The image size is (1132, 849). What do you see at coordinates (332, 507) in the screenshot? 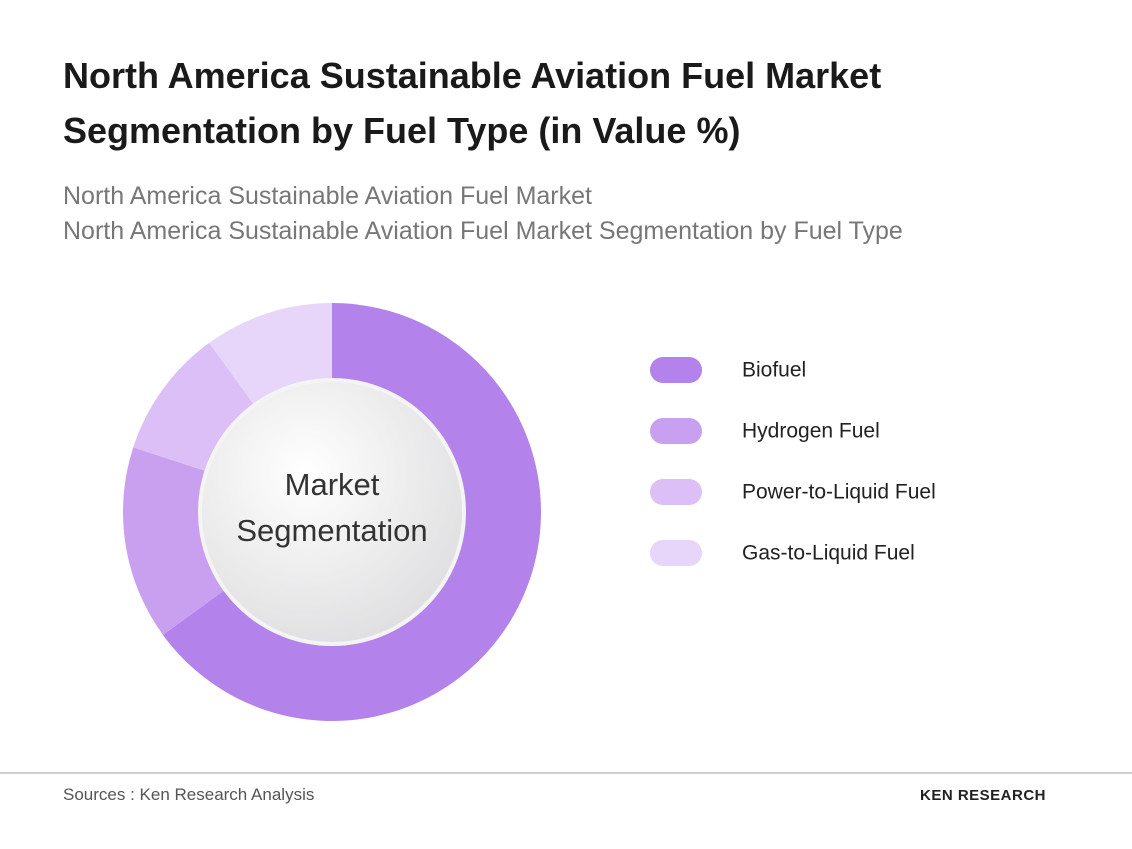
I see `center-label: Market Segmentation` at bounding box center [332, 507].